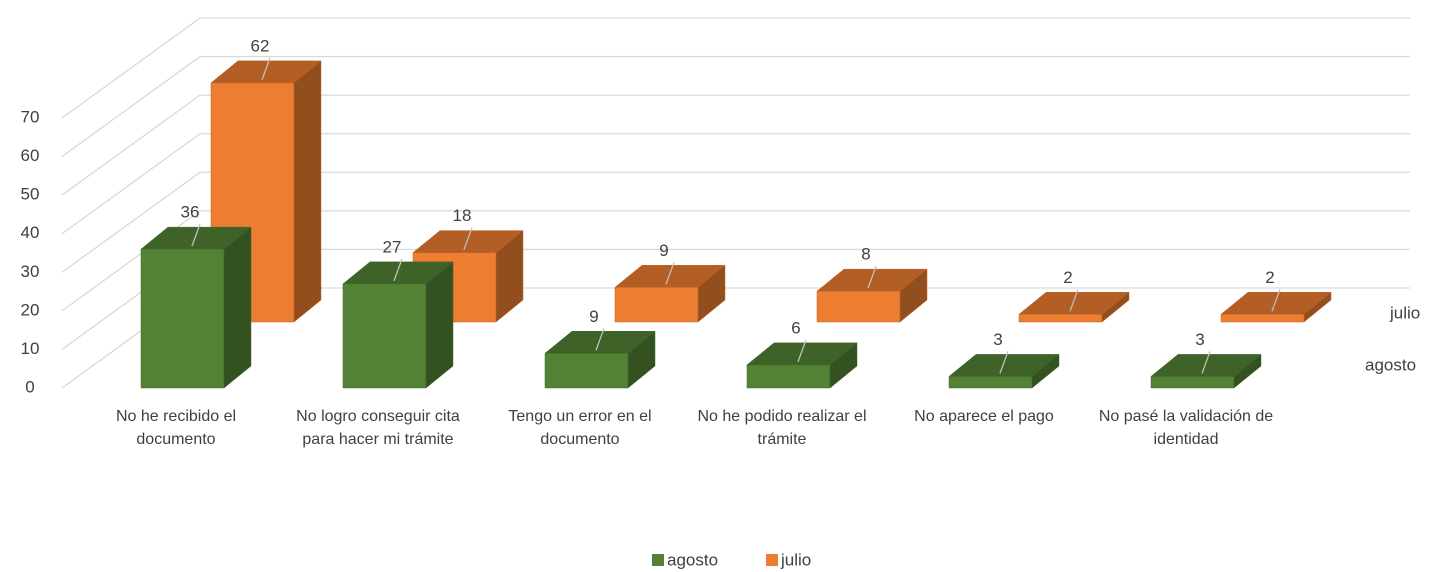 This screenshot has height=572, width=1445. What do you see at coordinates (865, 254) in the screenshot?
I see `value-label: 8` at bounding box center [865, 254].